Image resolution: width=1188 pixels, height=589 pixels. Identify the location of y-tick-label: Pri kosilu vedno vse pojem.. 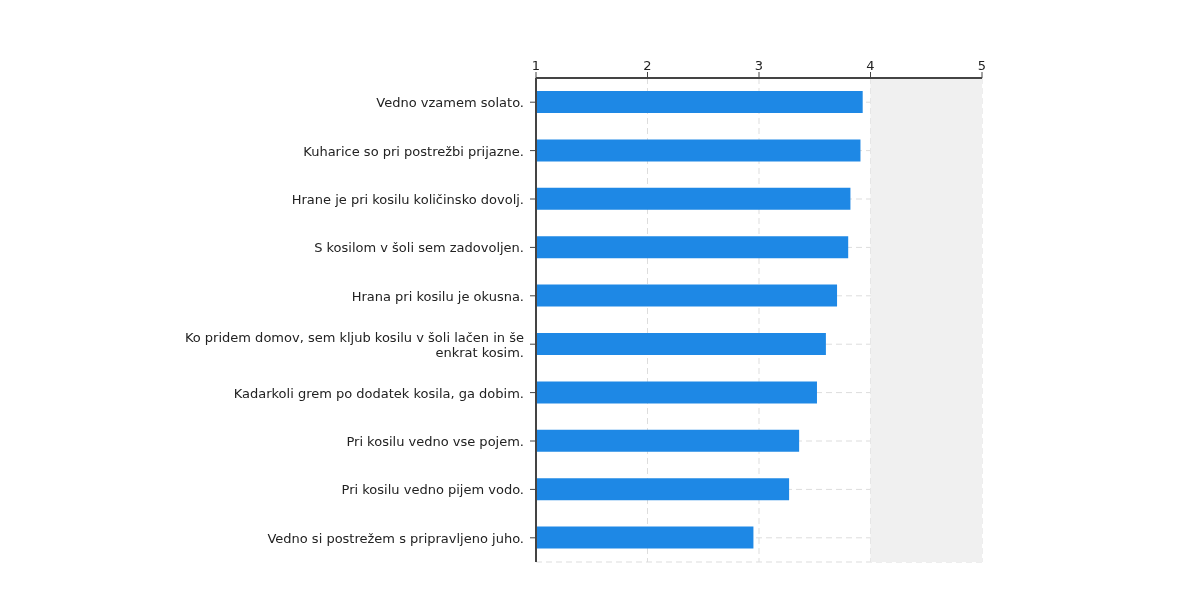
(435, 441).